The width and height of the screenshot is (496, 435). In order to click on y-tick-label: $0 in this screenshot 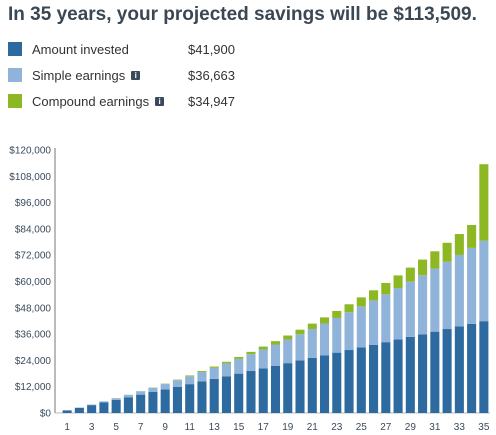, I will do `click(46, 414)`.